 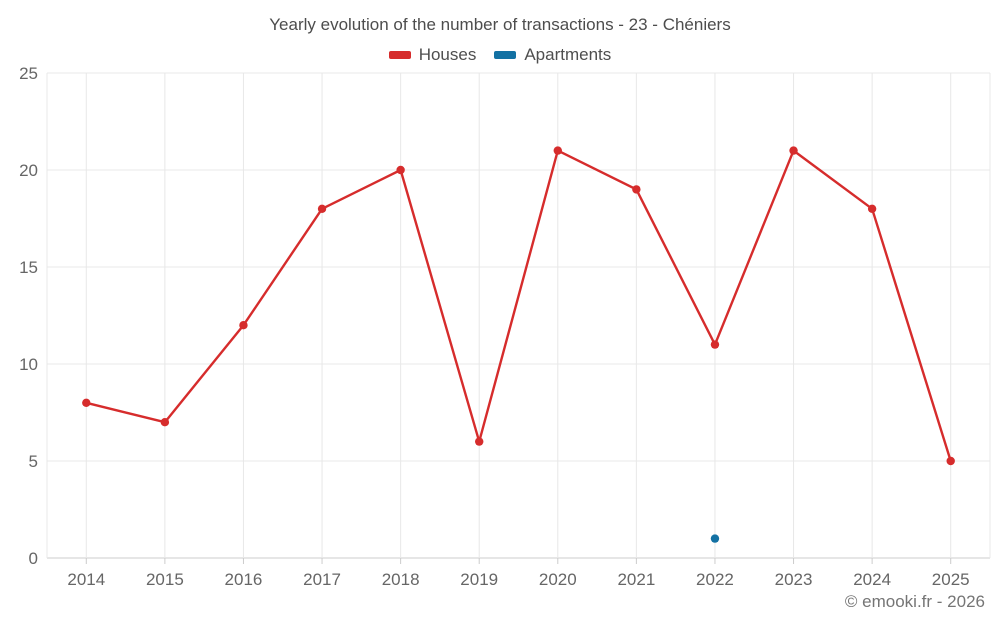 I want to click on houses-point-2022, so click(x=715, y=344).